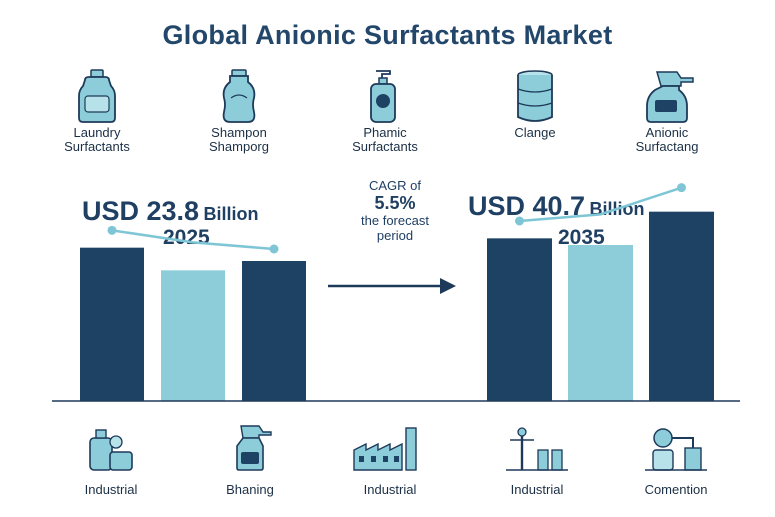 The height and width of the screenshot is (517, 775). What do you see at coordinates (97, 96) in the screenshot?
I see `detergent-bottle-icon` at bounding box center [97, 96].